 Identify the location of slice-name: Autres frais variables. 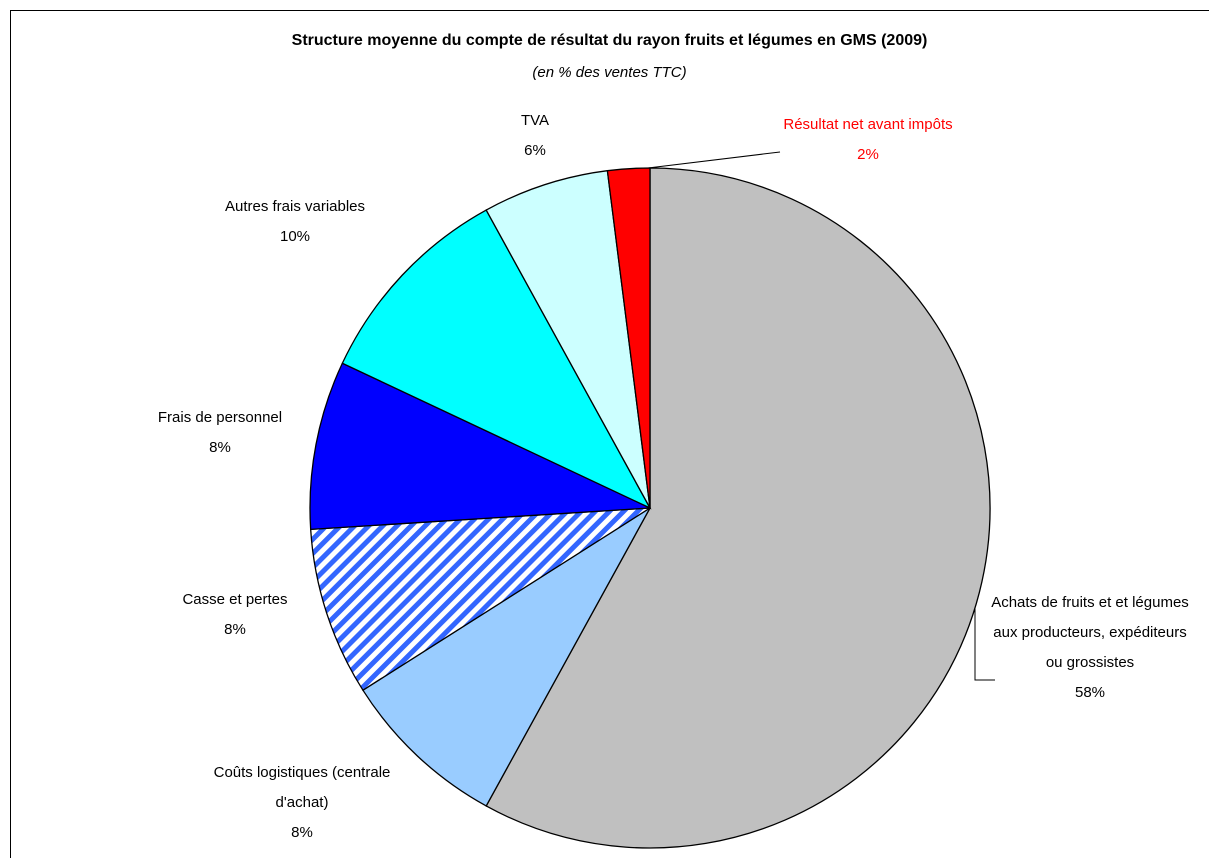
(295, 206).